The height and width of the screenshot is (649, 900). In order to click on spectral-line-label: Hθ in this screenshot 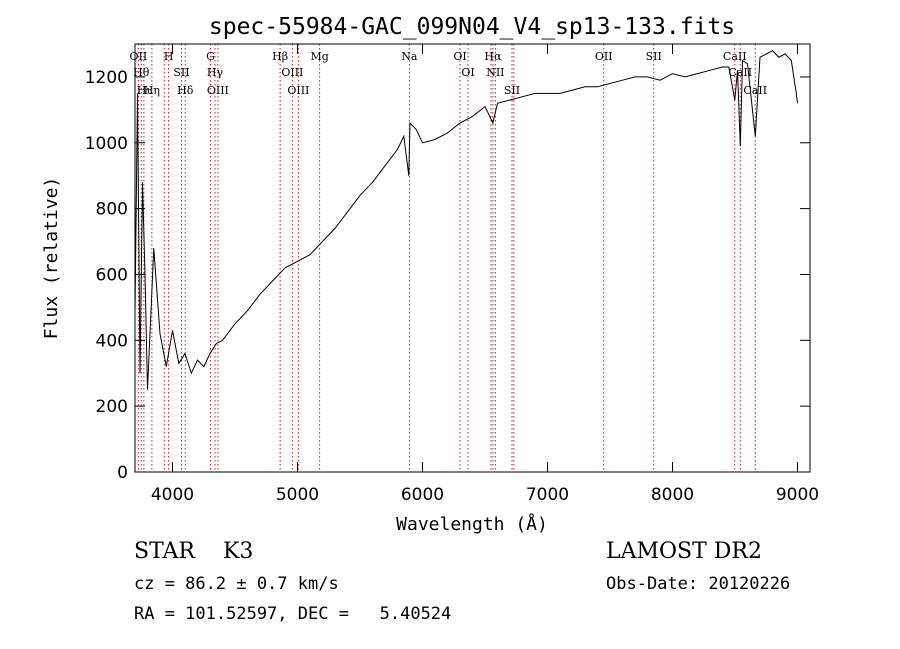, I will do `click(141, 72)`.